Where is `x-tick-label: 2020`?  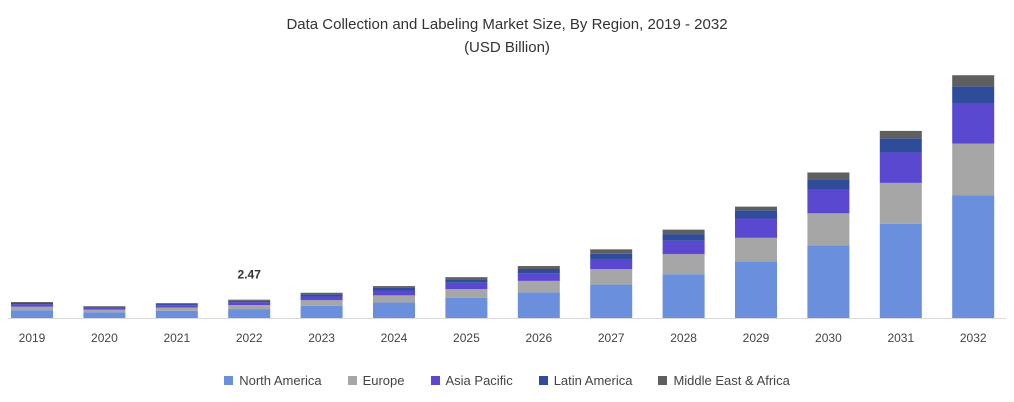
x-tick-label: 2020 is located at coordinates (104, 338).